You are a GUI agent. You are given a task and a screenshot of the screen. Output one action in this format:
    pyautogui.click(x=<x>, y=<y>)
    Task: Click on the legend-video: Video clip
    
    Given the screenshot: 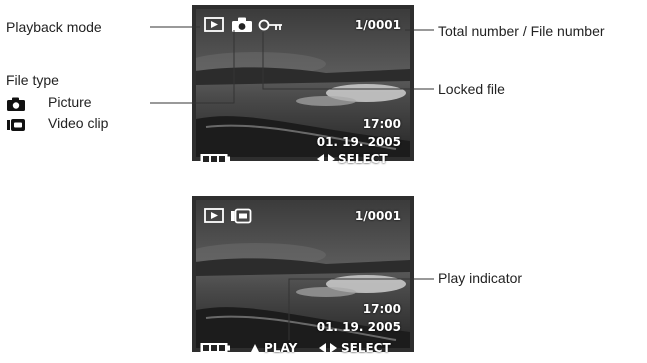 What is the action you would take?
    pyautogui.click(x=71, y=124)
    